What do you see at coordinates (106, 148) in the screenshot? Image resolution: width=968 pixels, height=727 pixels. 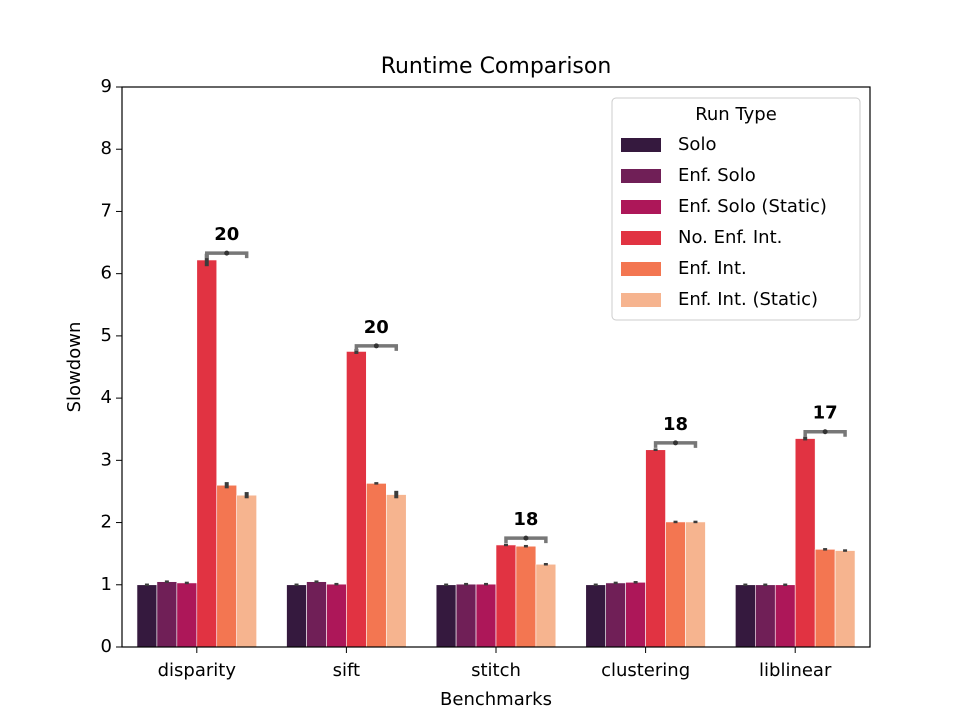 I see `y-tick-label: 8` at bounding box center [106, 148].